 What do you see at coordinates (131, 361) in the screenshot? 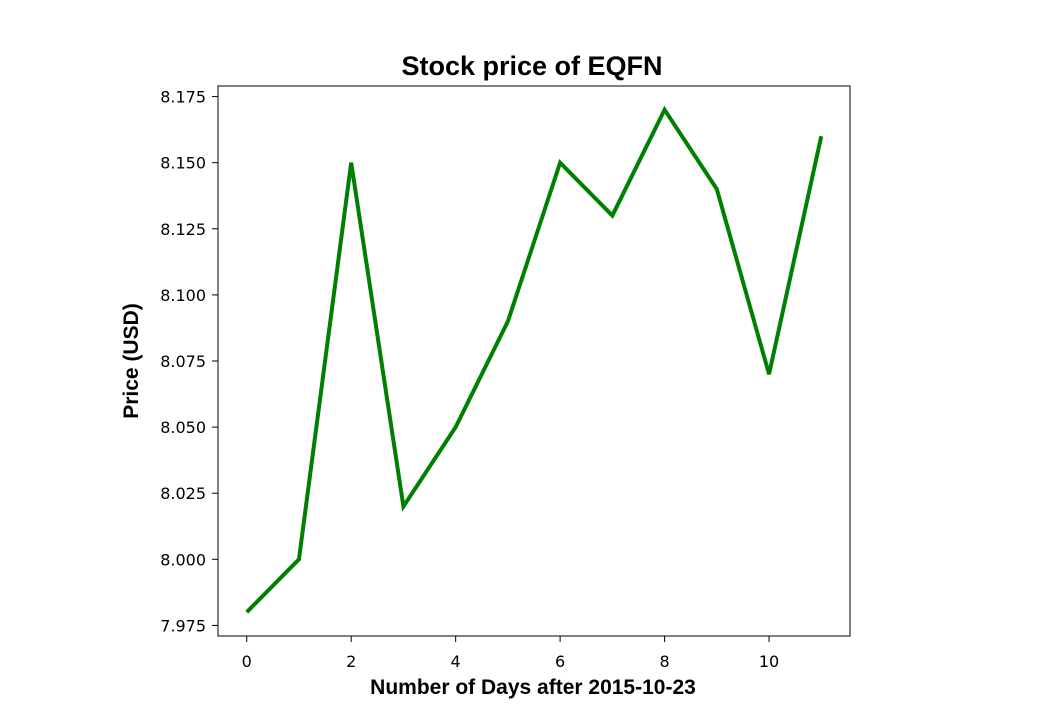
I see `y-axis-label: Price (USD)` at bounding box center [131, 361].